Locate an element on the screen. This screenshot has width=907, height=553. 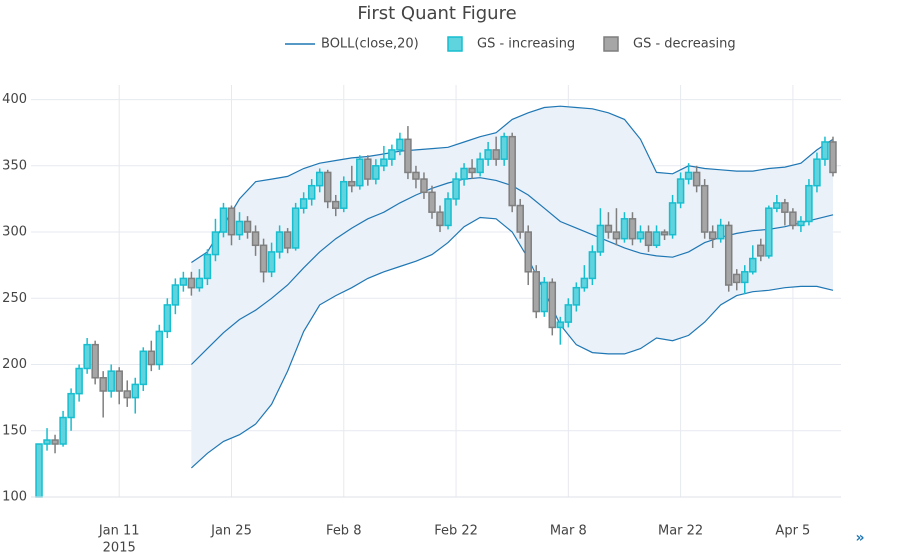
legend-label: GS - increasing is located at coordinates (526, 44).